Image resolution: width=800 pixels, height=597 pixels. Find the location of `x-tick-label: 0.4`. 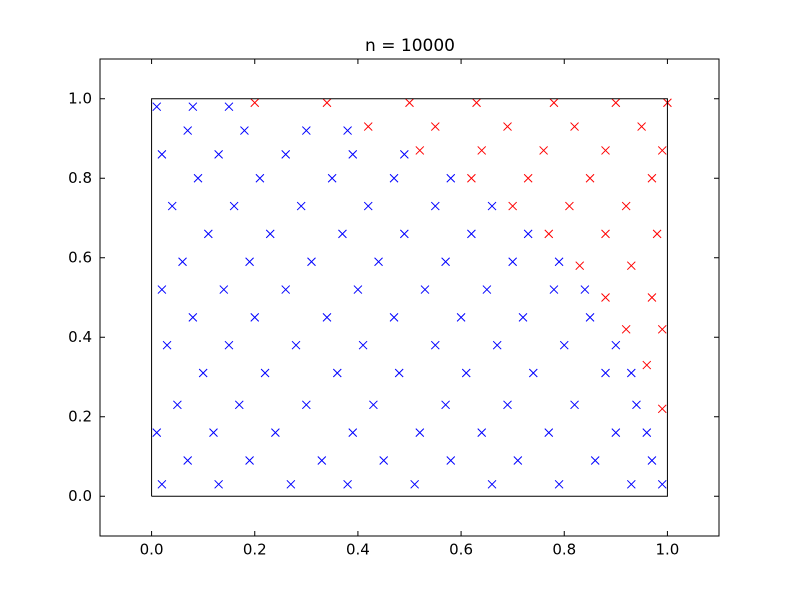

x-tick-label: 0.4 is located at coordinates (358, 550).